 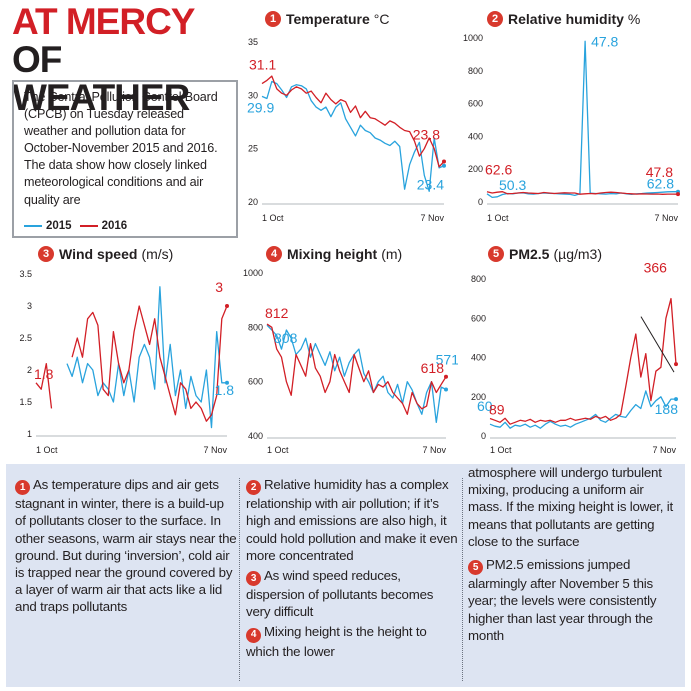 I want to click on pm25-ytick-label: 400, so click(x=478, y=358).